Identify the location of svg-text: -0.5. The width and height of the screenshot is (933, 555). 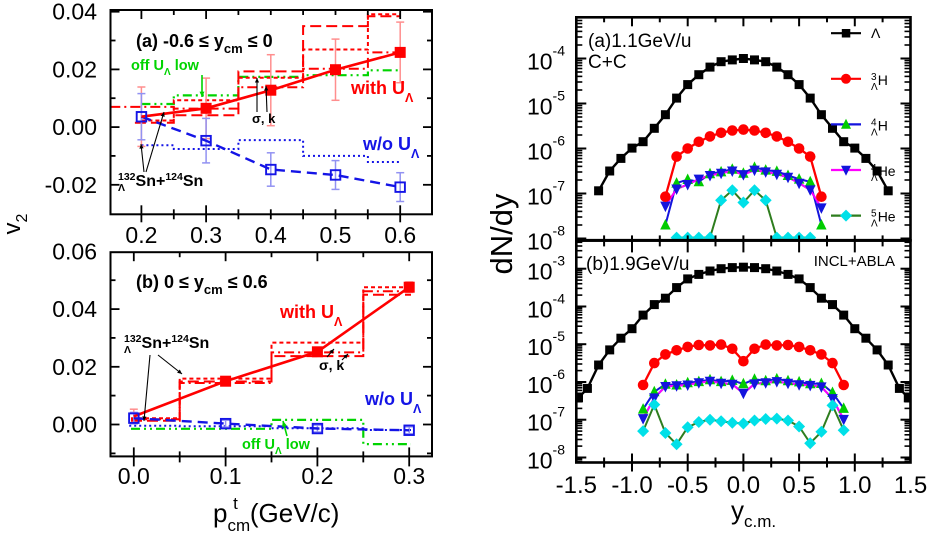
(687, 485).